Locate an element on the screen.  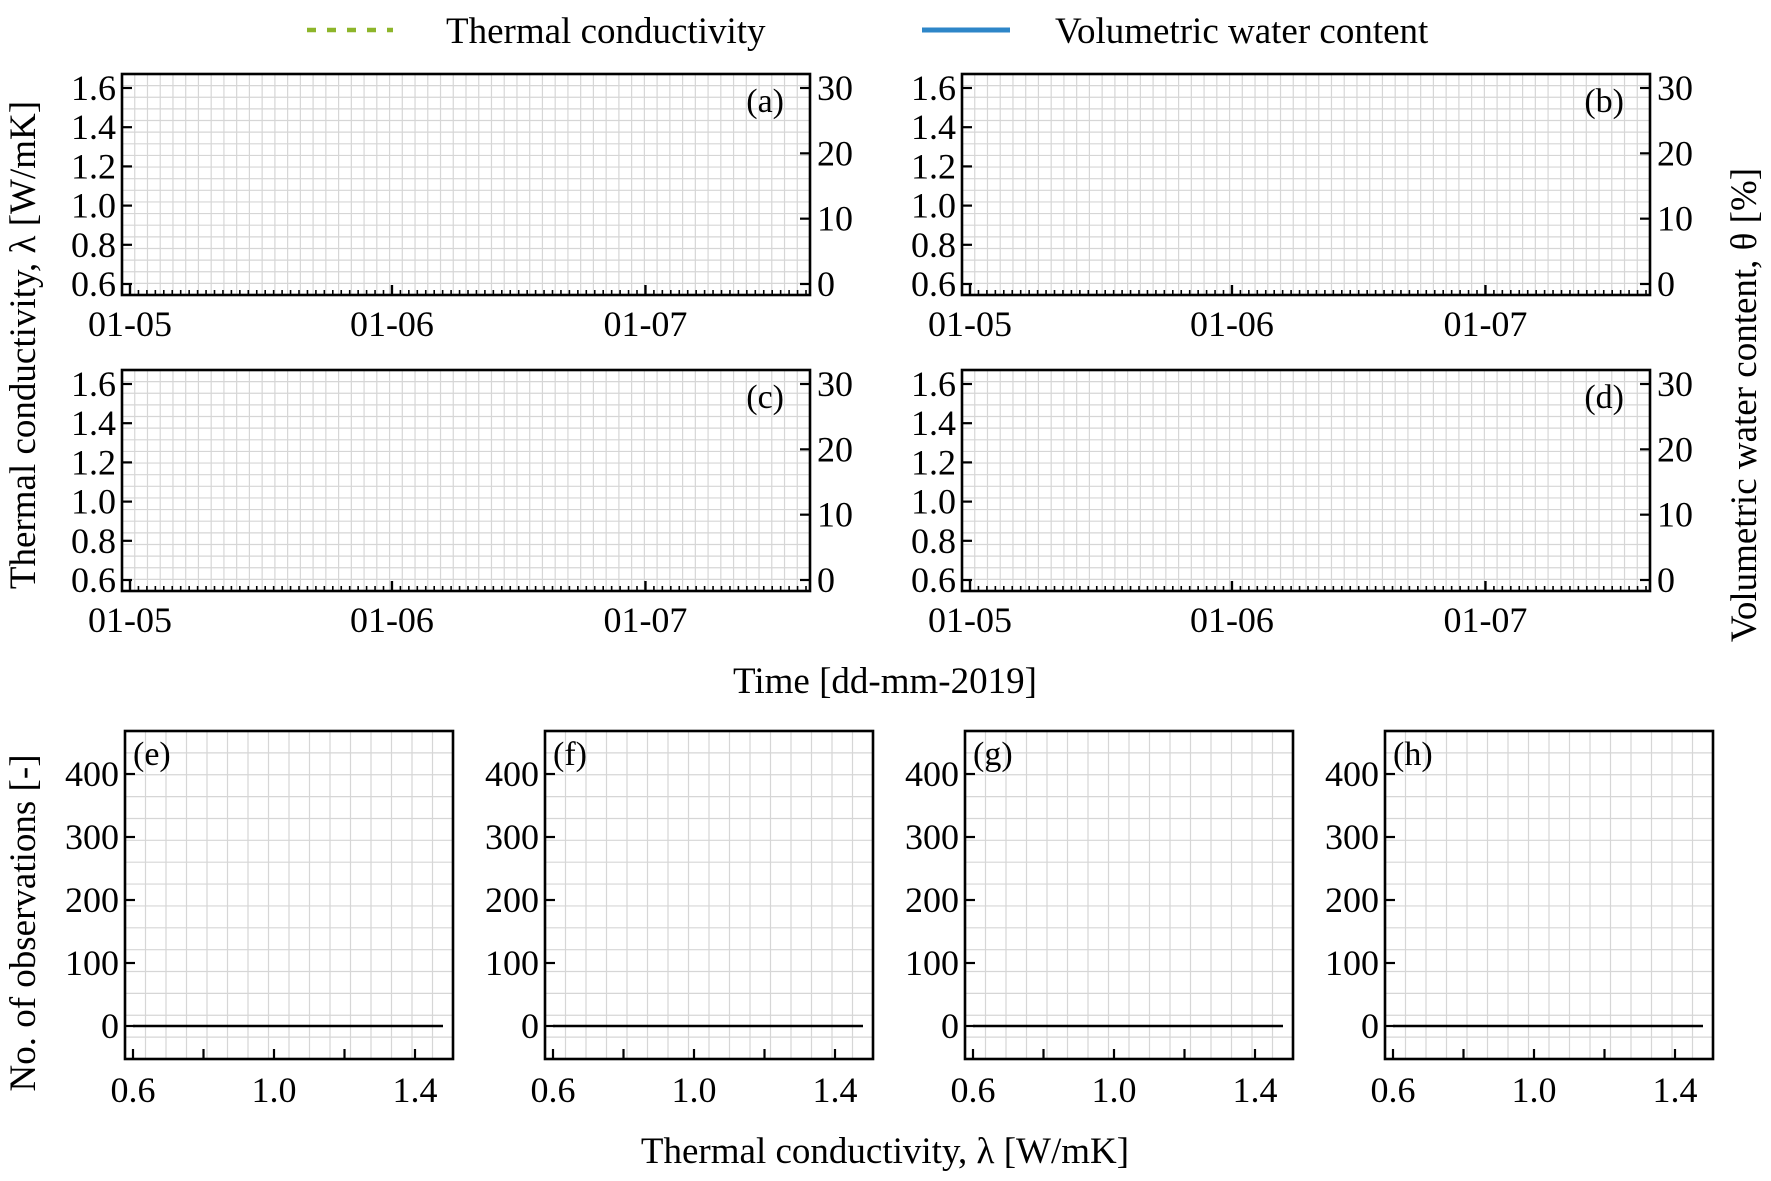
y-tick-label: 0 is located at coordinates (1370, 1026).